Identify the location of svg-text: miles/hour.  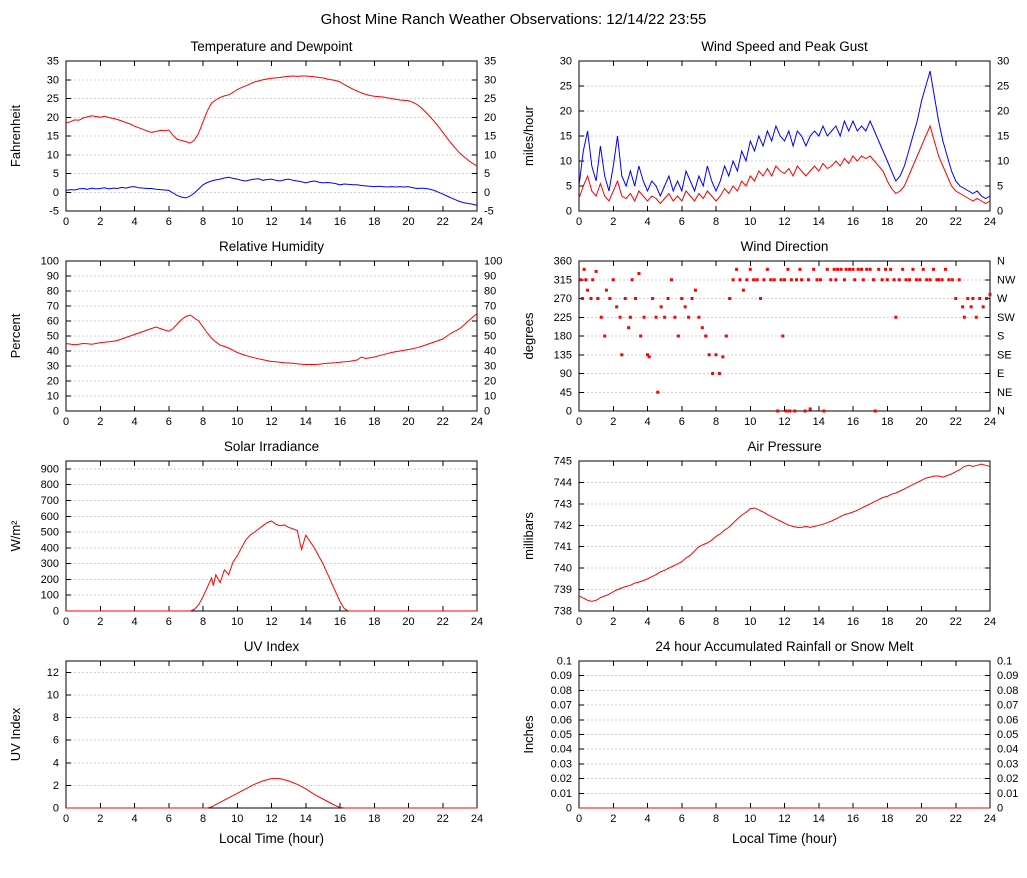
(528, 135).